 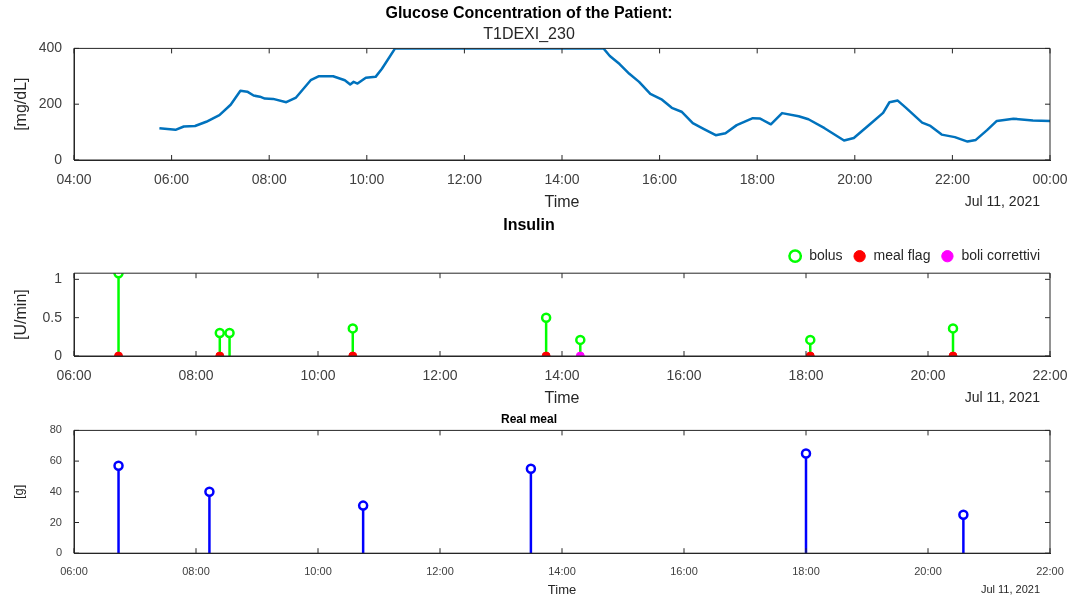 What do you see at coordinates (55, 429) in the screenshot?
I see `y-tick-label: 80` at bounding box center [55, 429].